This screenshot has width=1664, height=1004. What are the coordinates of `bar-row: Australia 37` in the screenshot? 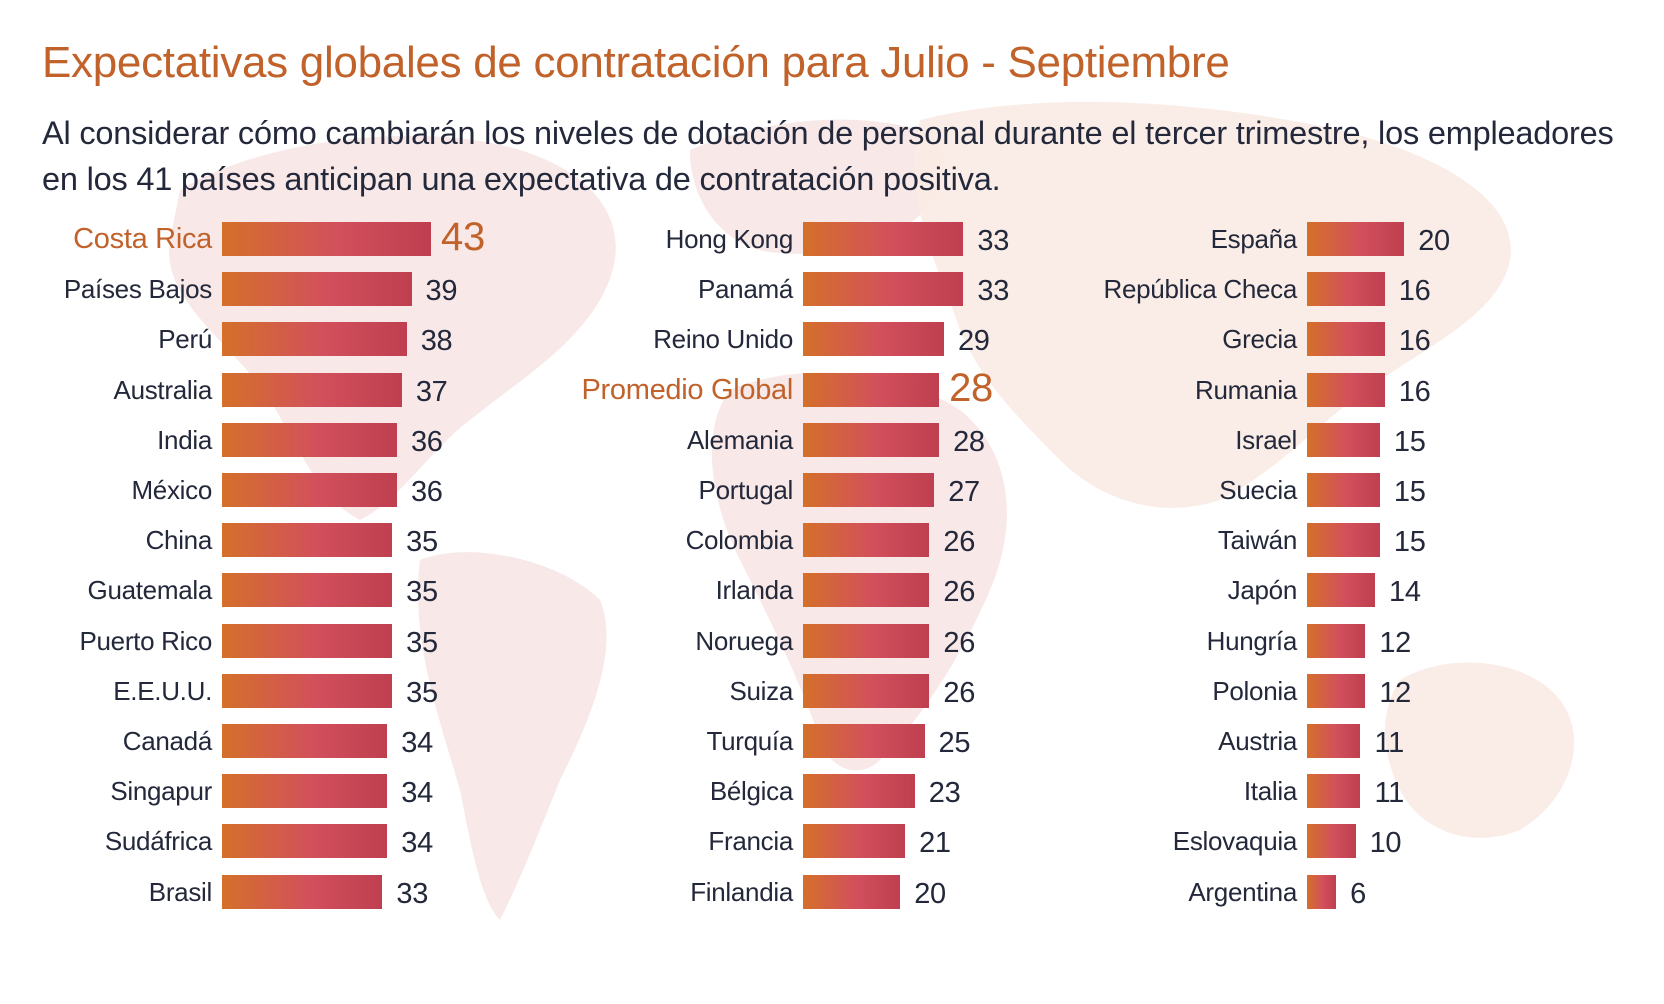 It's located at (832, 390).